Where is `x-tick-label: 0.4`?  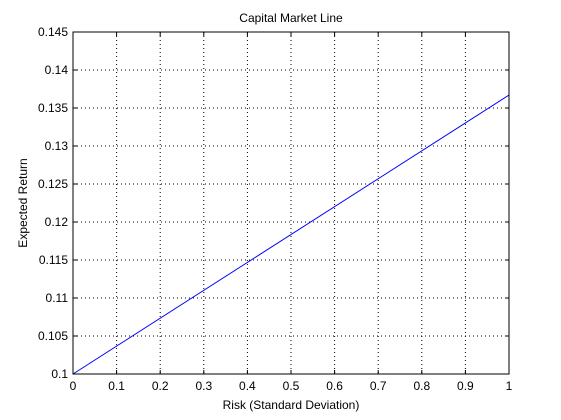
x-tick-label: 0.4 is located at coordinates (247, 386).